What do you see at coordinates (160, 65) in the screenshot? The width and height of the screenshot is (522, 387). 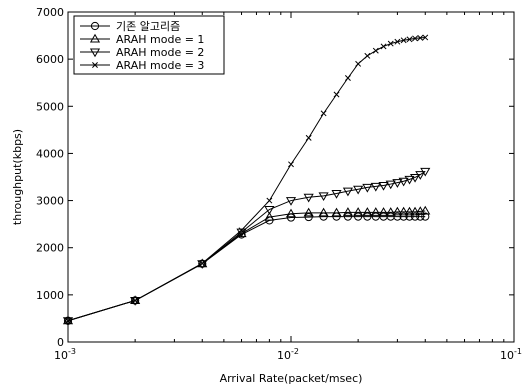 I see `legend-label: ARAH mode = 3` at bounding box center [160, 65].